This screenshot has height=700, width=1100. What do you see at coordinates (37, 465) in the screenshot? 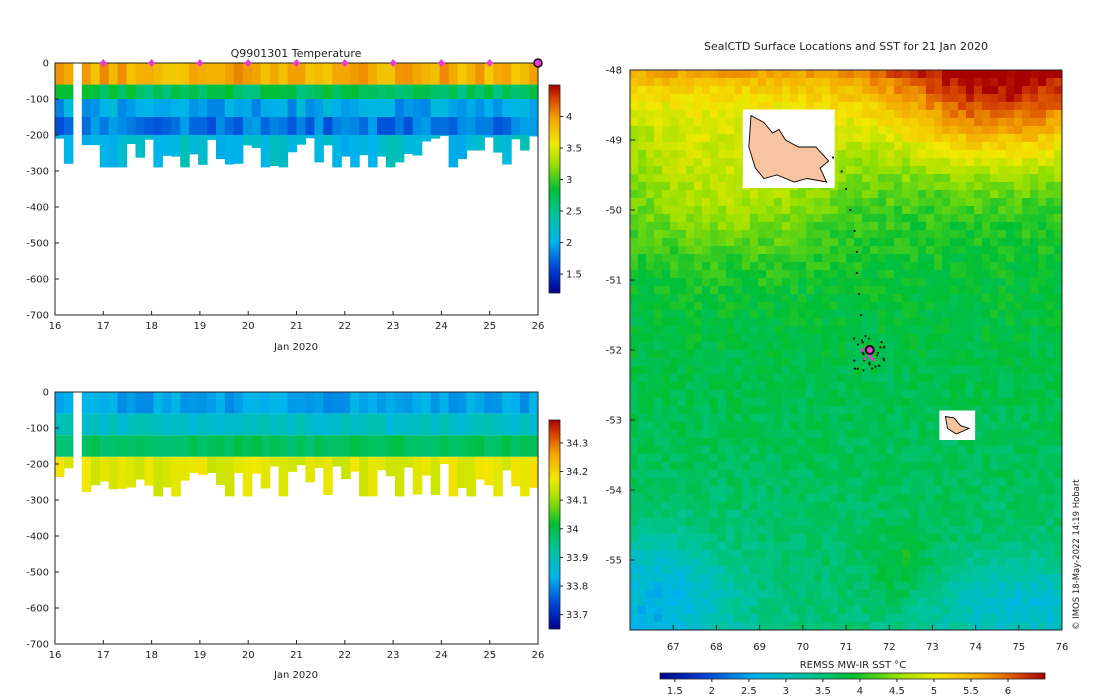
I see `y-tick-label: -200` at bounding box center [37, 465].